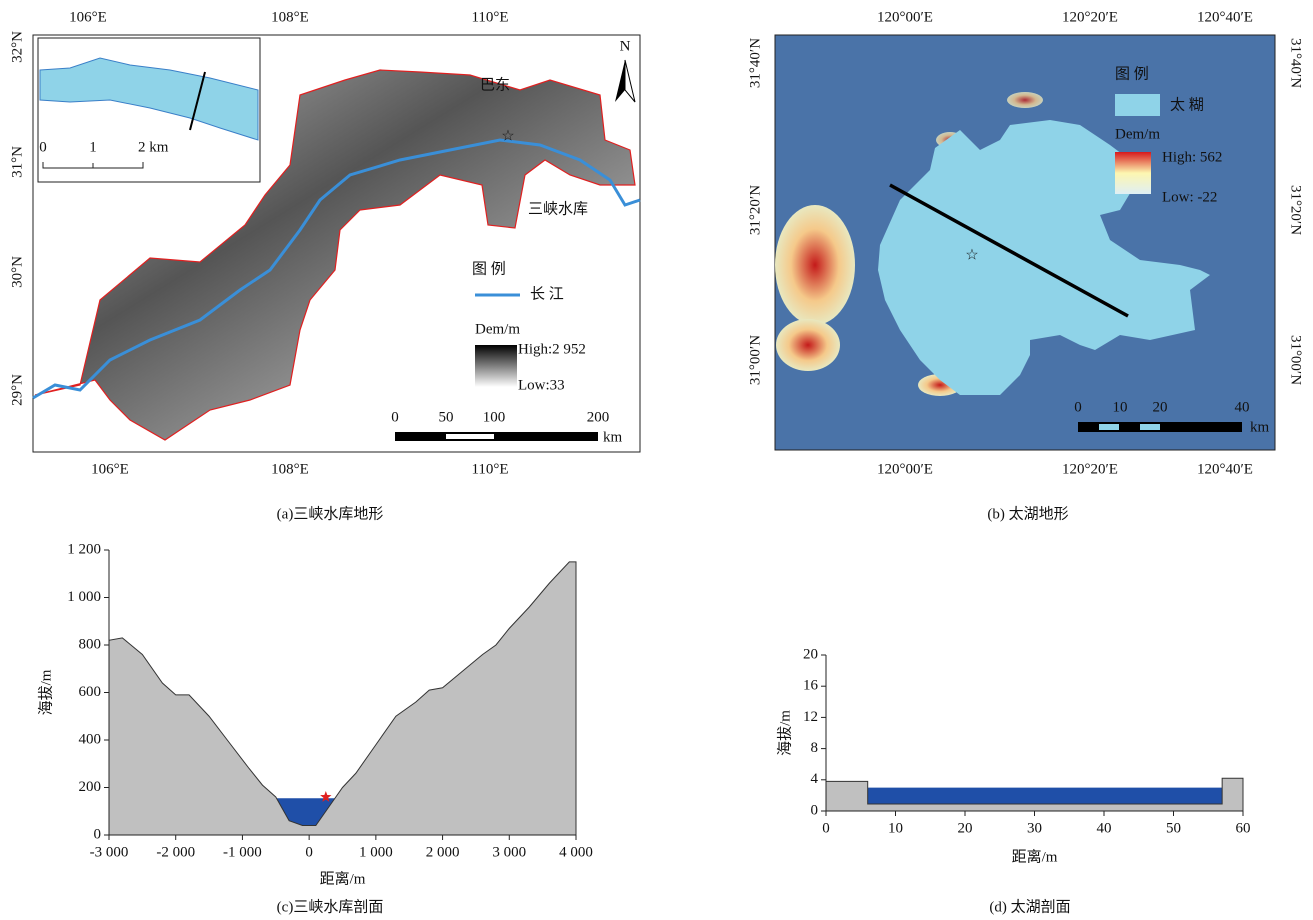  Describe the element at coordinates (494, 417) in the screenshot. I see `scale-label: 100` at that location.